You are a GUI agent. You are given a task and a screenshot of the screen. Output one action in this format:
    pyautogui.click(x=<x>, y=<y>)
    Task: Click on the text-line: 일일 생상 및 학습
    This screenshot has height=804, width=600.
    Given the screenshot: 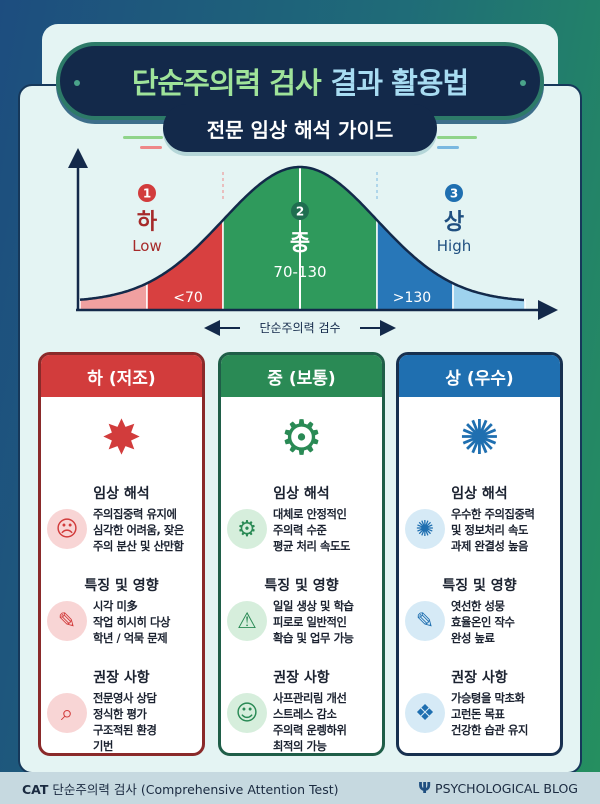 What is the action you would take?
    pyautogui.click(x=313, y=606)
    